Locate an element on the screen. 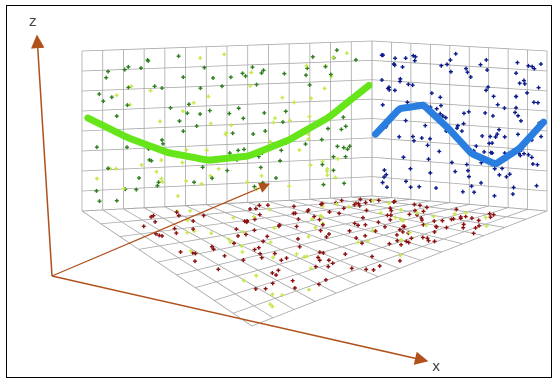 The height and width of the screenshot is (387, 560). z-axis-label: z is located at coordinates (32, 22).